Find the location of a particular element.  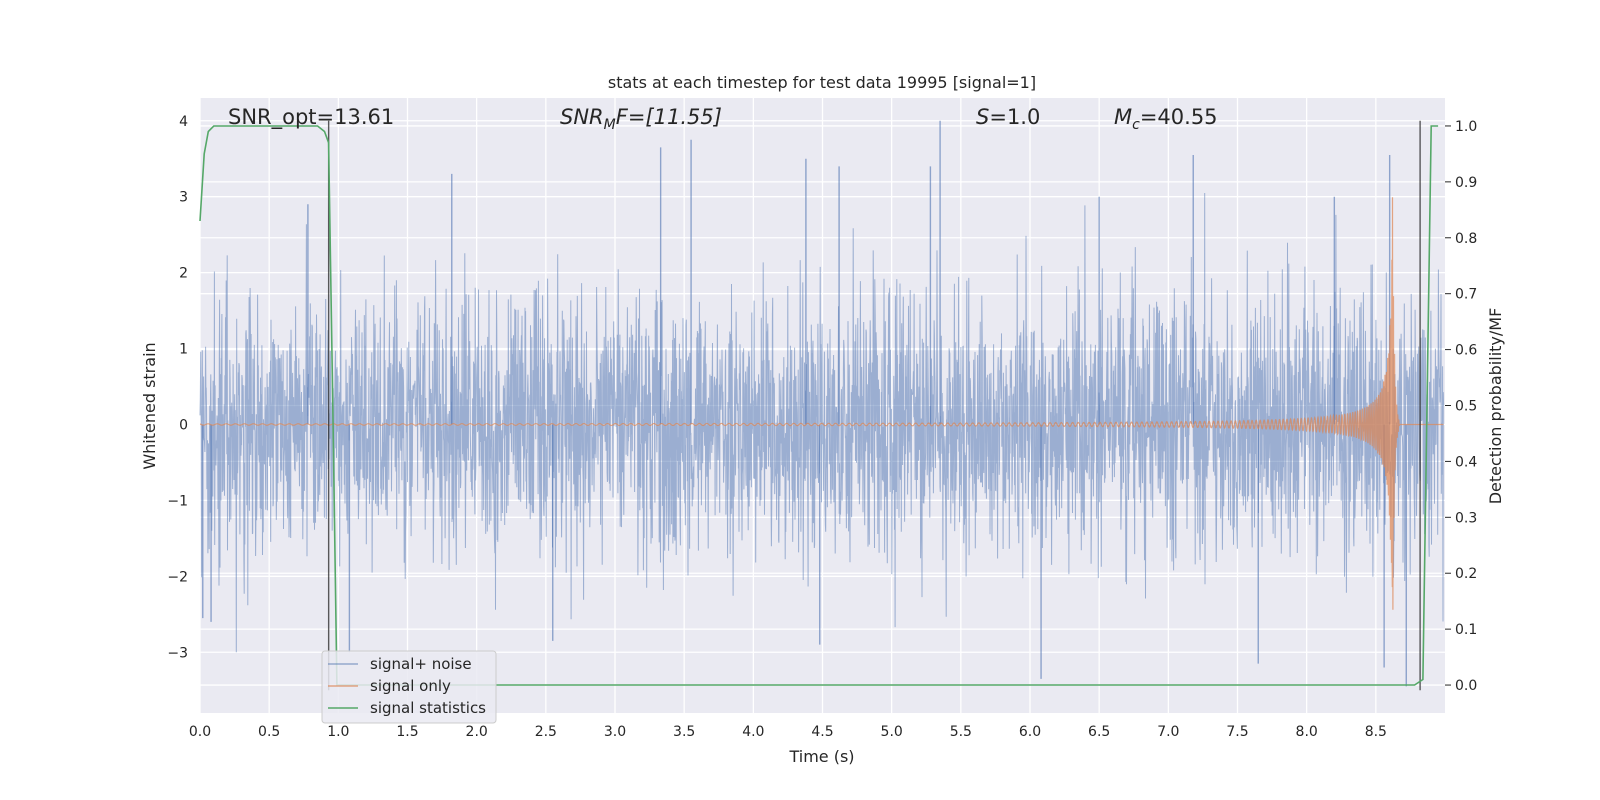

legend-label-signal-only: signal only is located at coordinates (410, 686).